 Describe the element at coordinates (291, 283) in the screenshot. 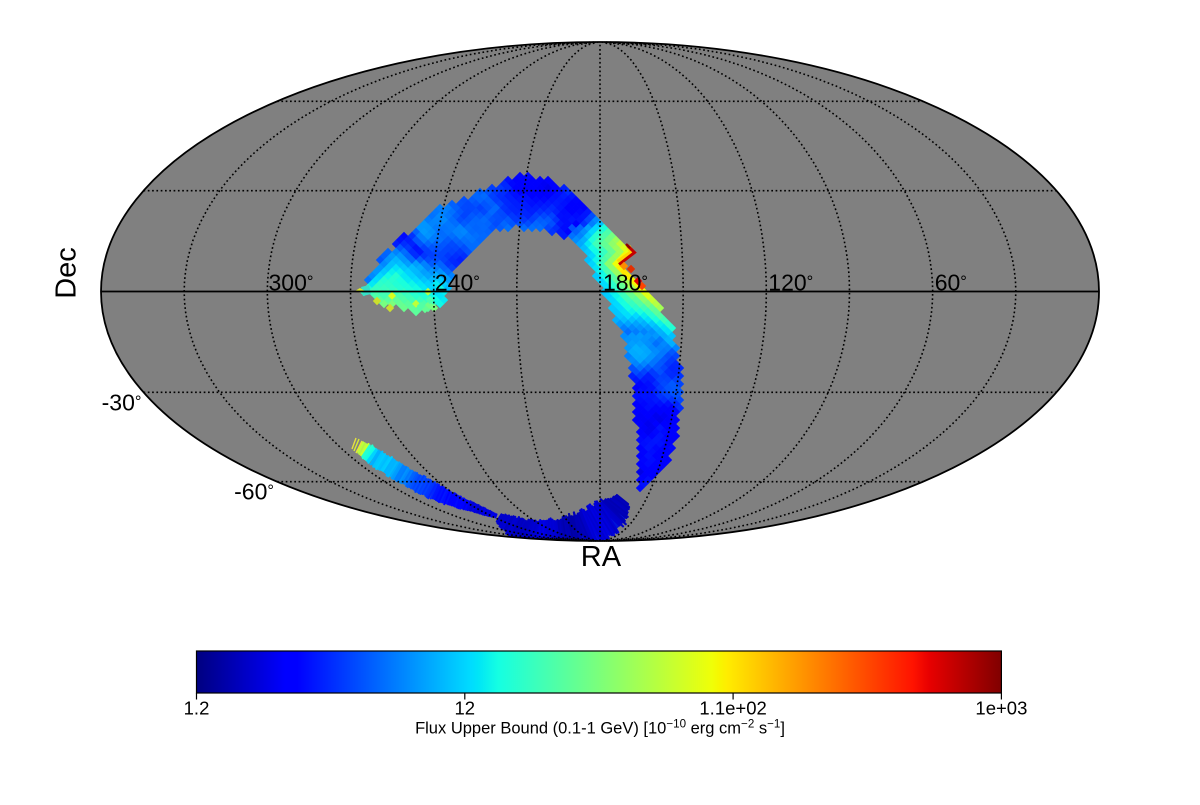

I see `svg-text: 300°` at that location.